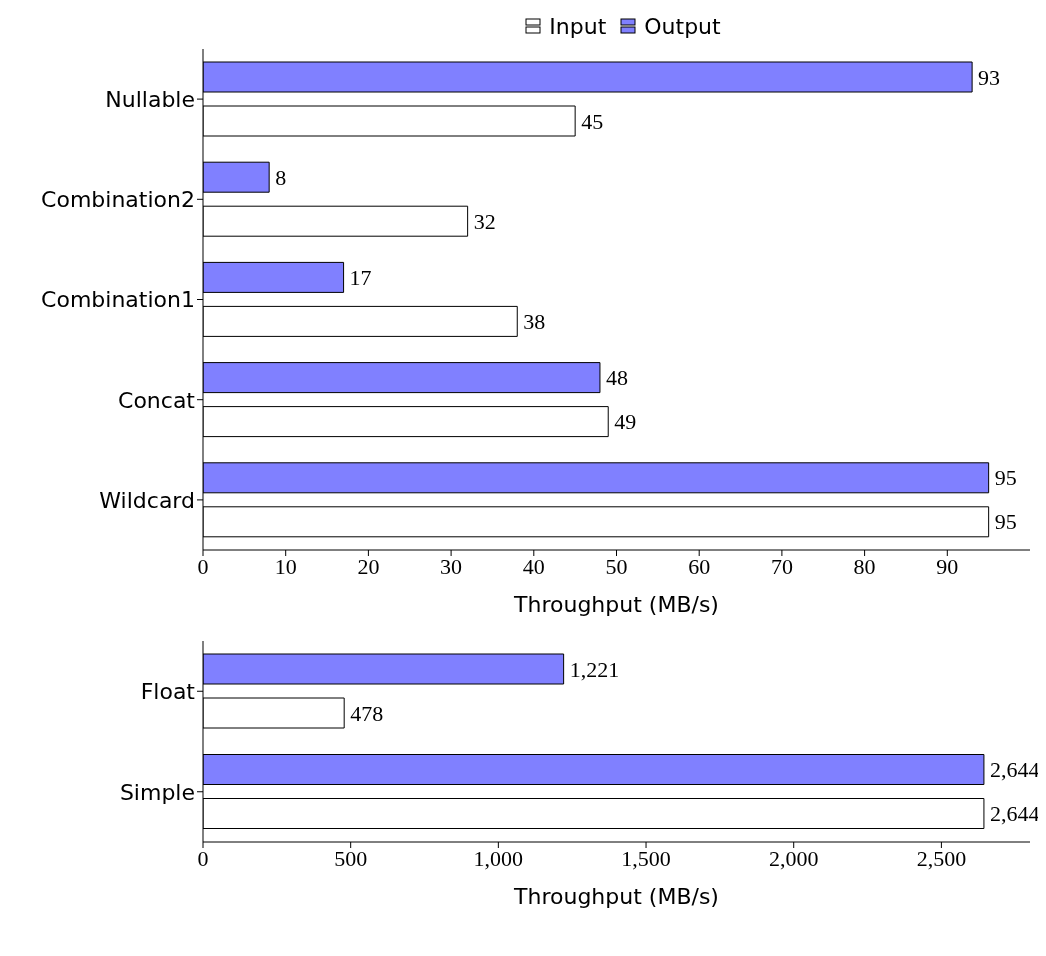  Describe the element at coordinates (368, 566) in the screenshot. I see `x-tick-label: 20` at that location.